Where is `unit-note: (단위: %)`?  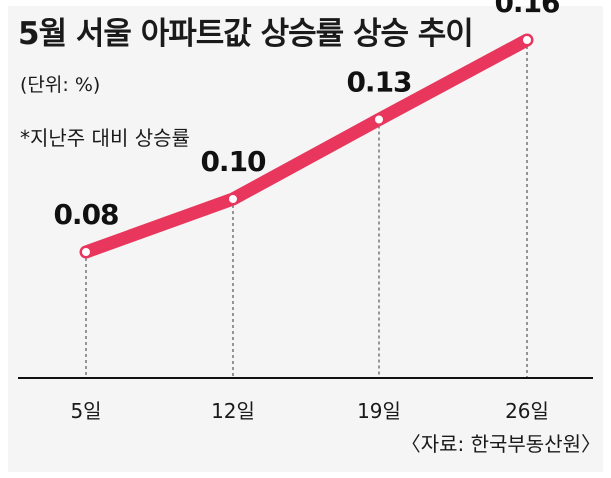 unit-note: (단위: %) is located at coordinates (60, 85).